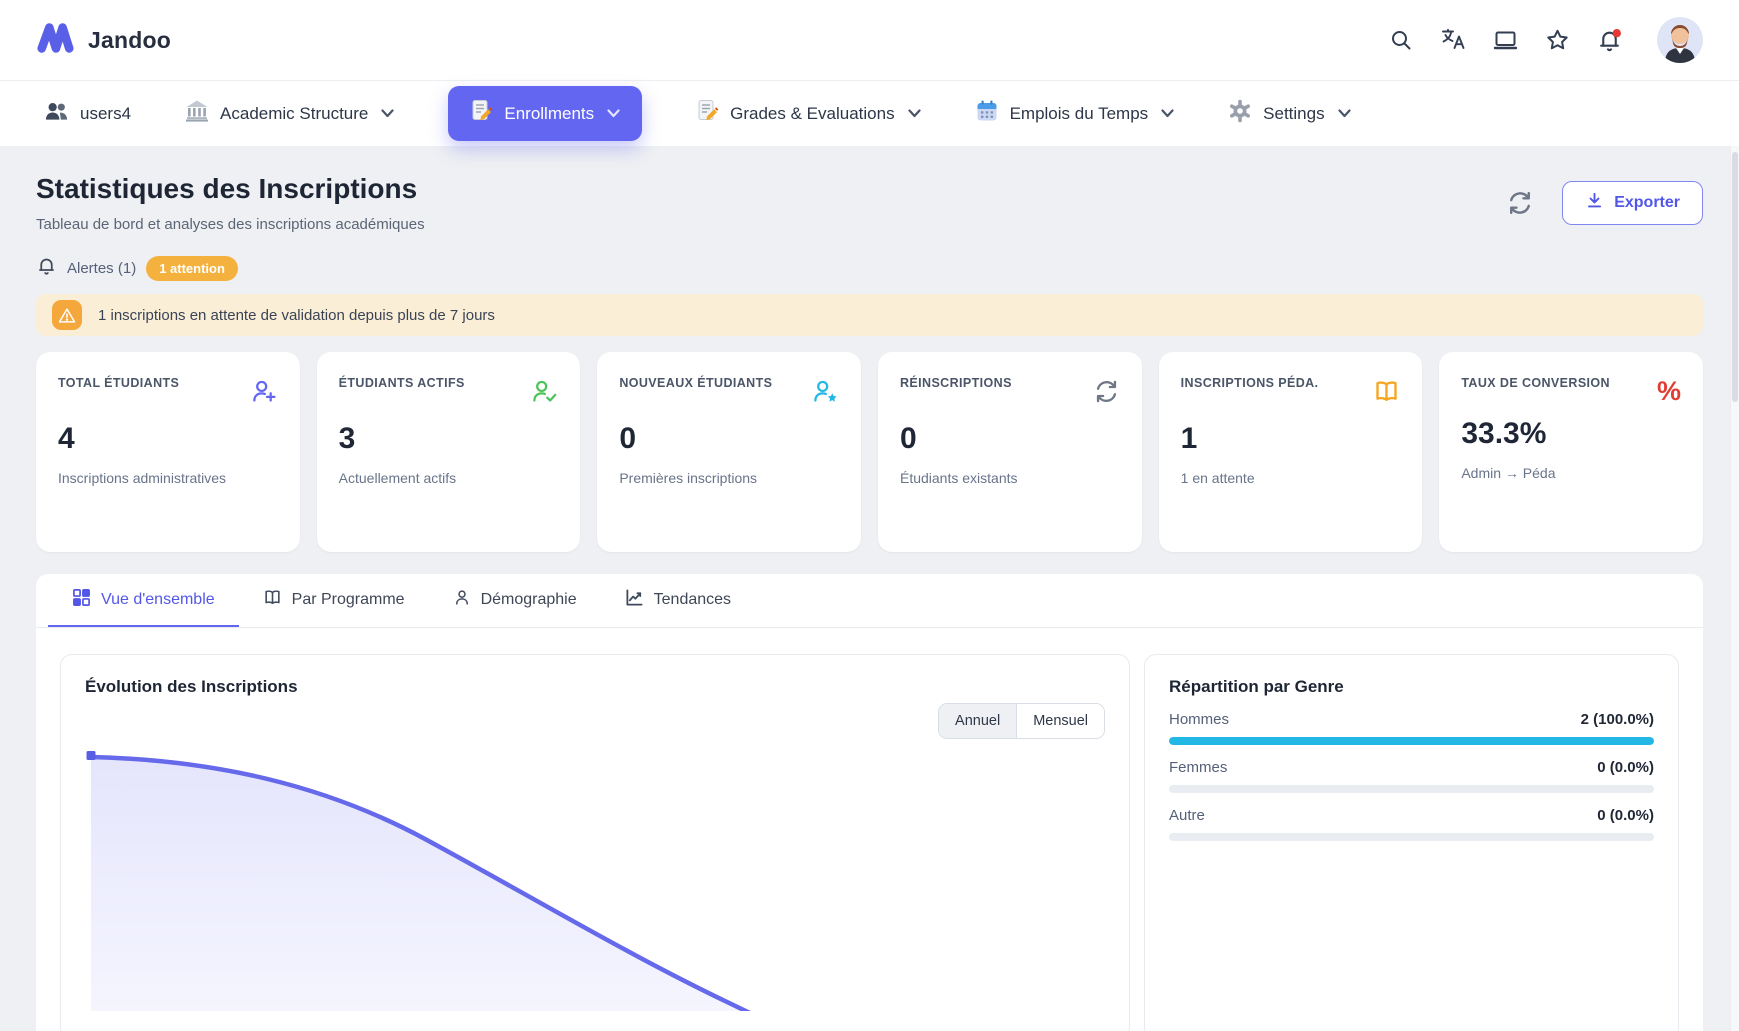 The image size is (1739, 1031). What do you see at coordinates (192, 268) in the screenshot?
I see `alert-attention-badge: 1 attention` at bounding box center [192, 268].